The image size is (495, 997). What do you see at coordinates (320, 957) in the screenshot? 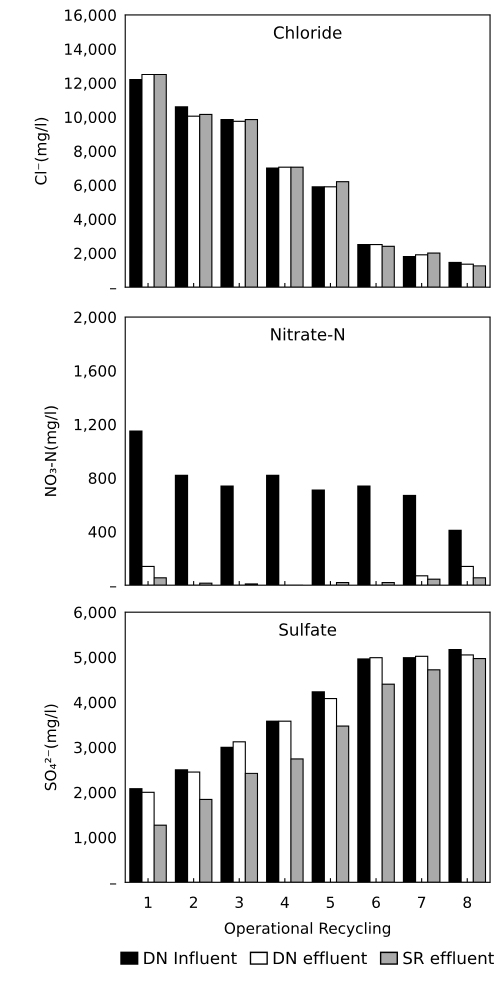
I see `legend-label: DN effluent` at bounding box center [320, 957].